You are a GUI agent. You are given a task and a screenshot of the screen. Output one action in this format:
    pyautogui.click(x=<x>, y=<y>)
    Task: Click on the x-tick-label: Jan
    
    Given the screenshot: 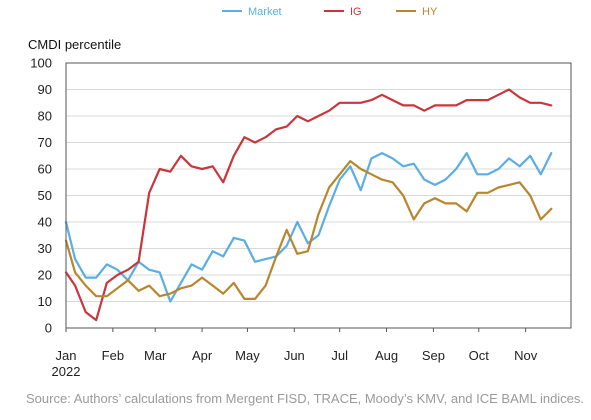 What is the action you would take?
    pyautogui.click(x=66, y=355)
    